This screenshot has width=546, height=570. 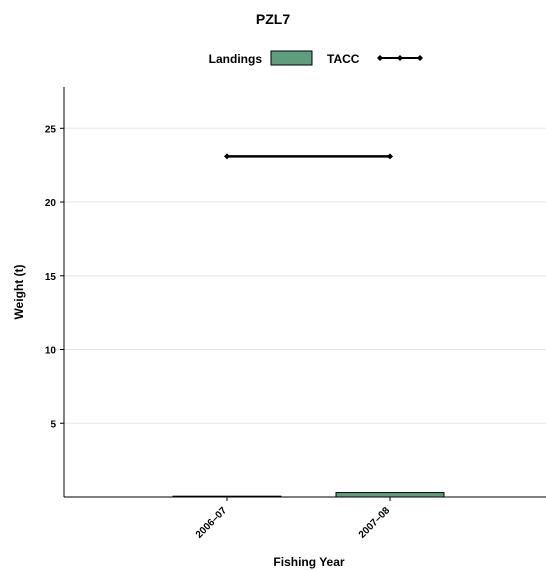 I want to click on legend: Landings TACC, so click(x=316, y=58).